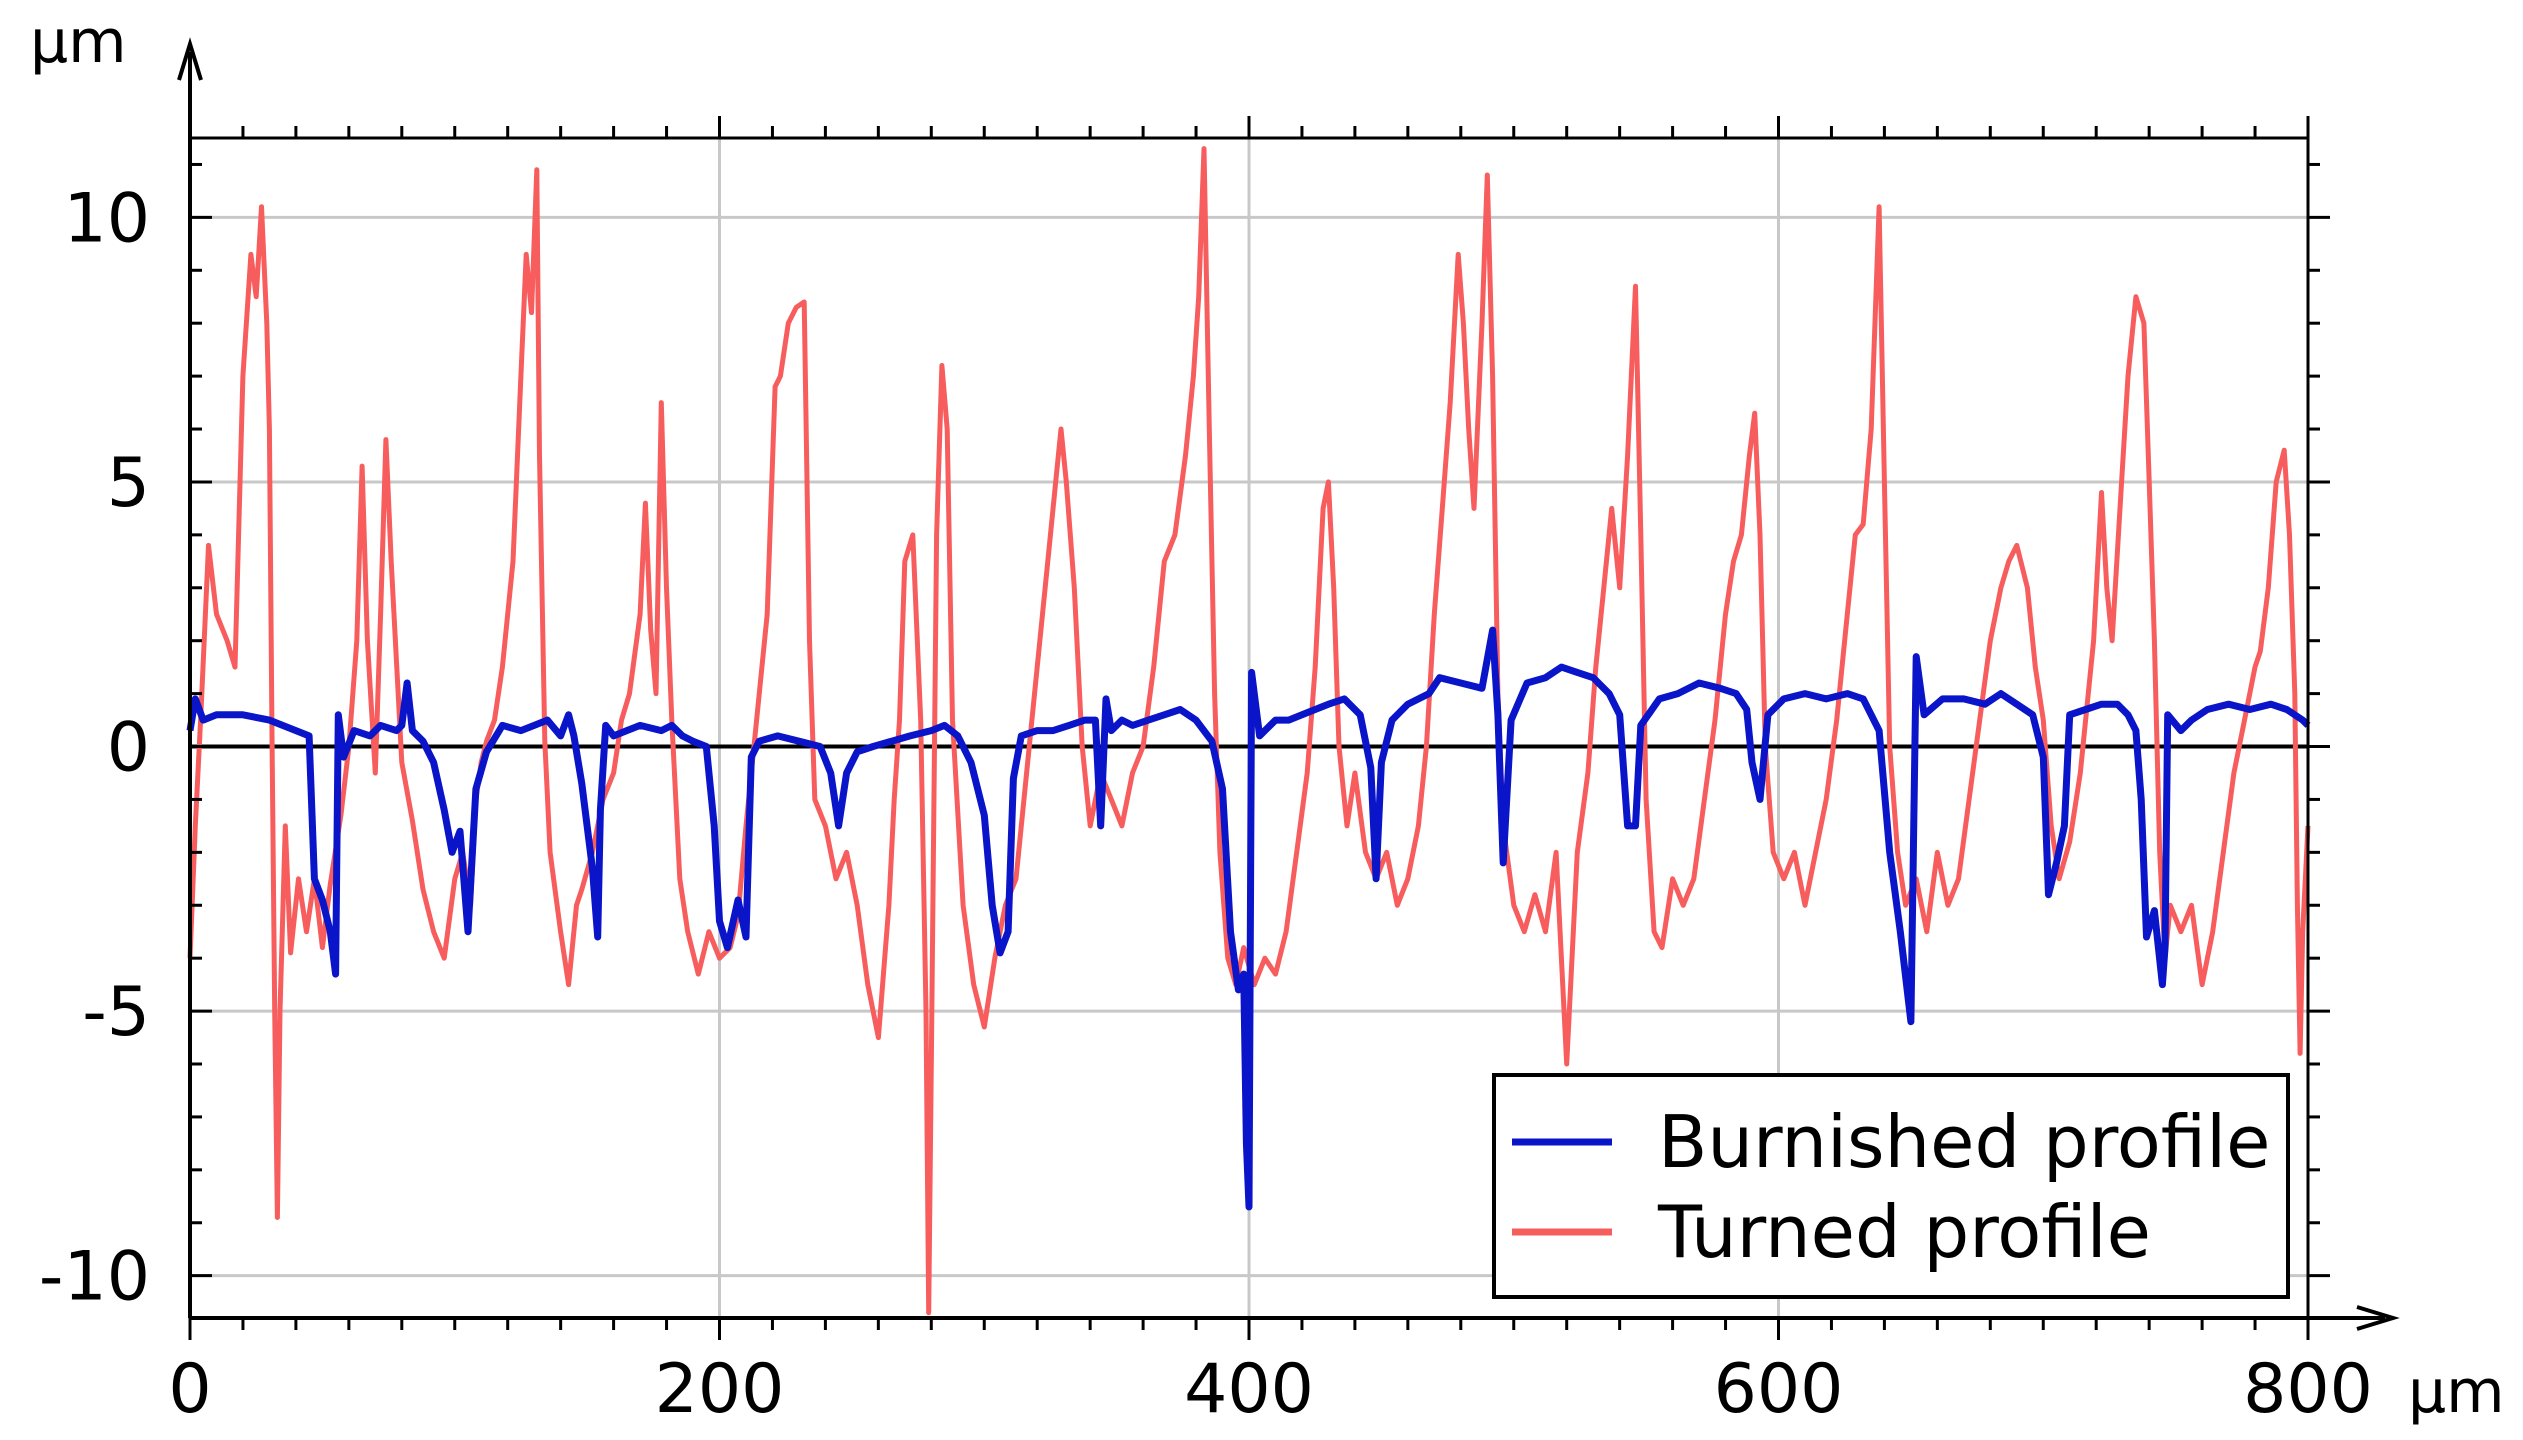  I want to click on legend-box, so click(1891, 1186).